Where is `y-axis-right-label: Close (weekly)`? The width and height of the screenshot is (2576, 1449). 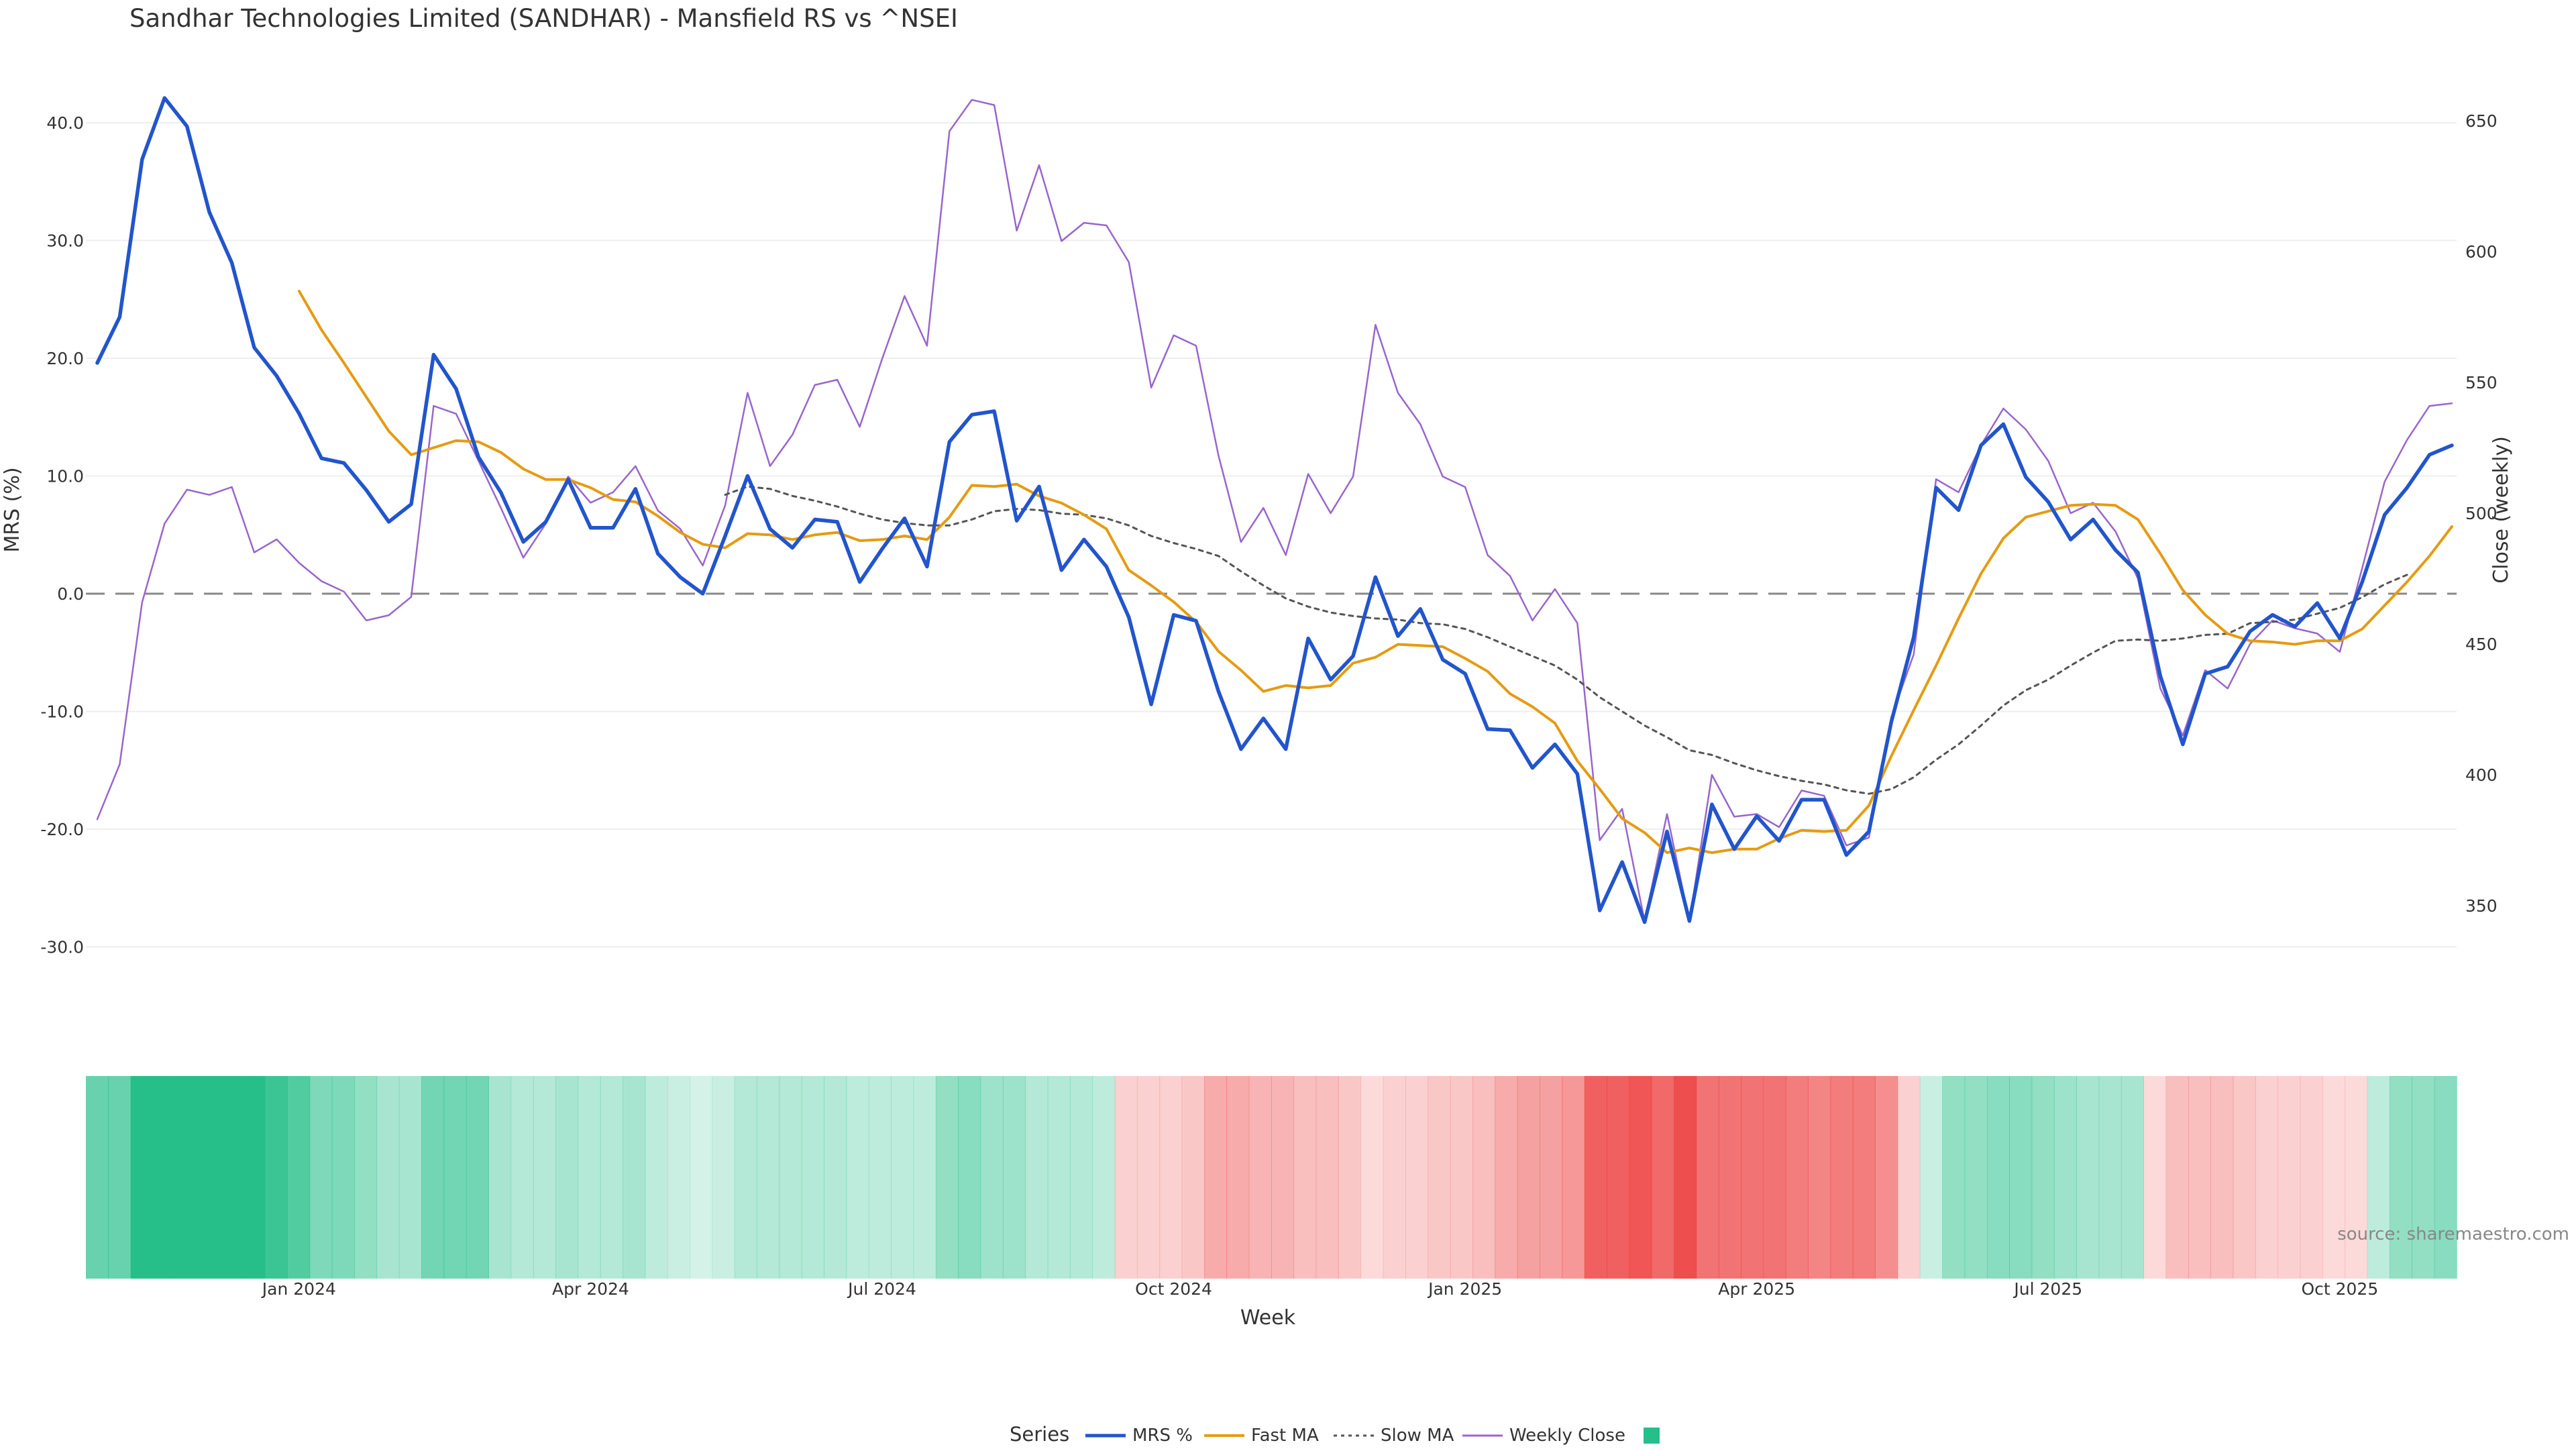
y-axis-right-label: Close (weekly) is located at coordinates (2501, 510).